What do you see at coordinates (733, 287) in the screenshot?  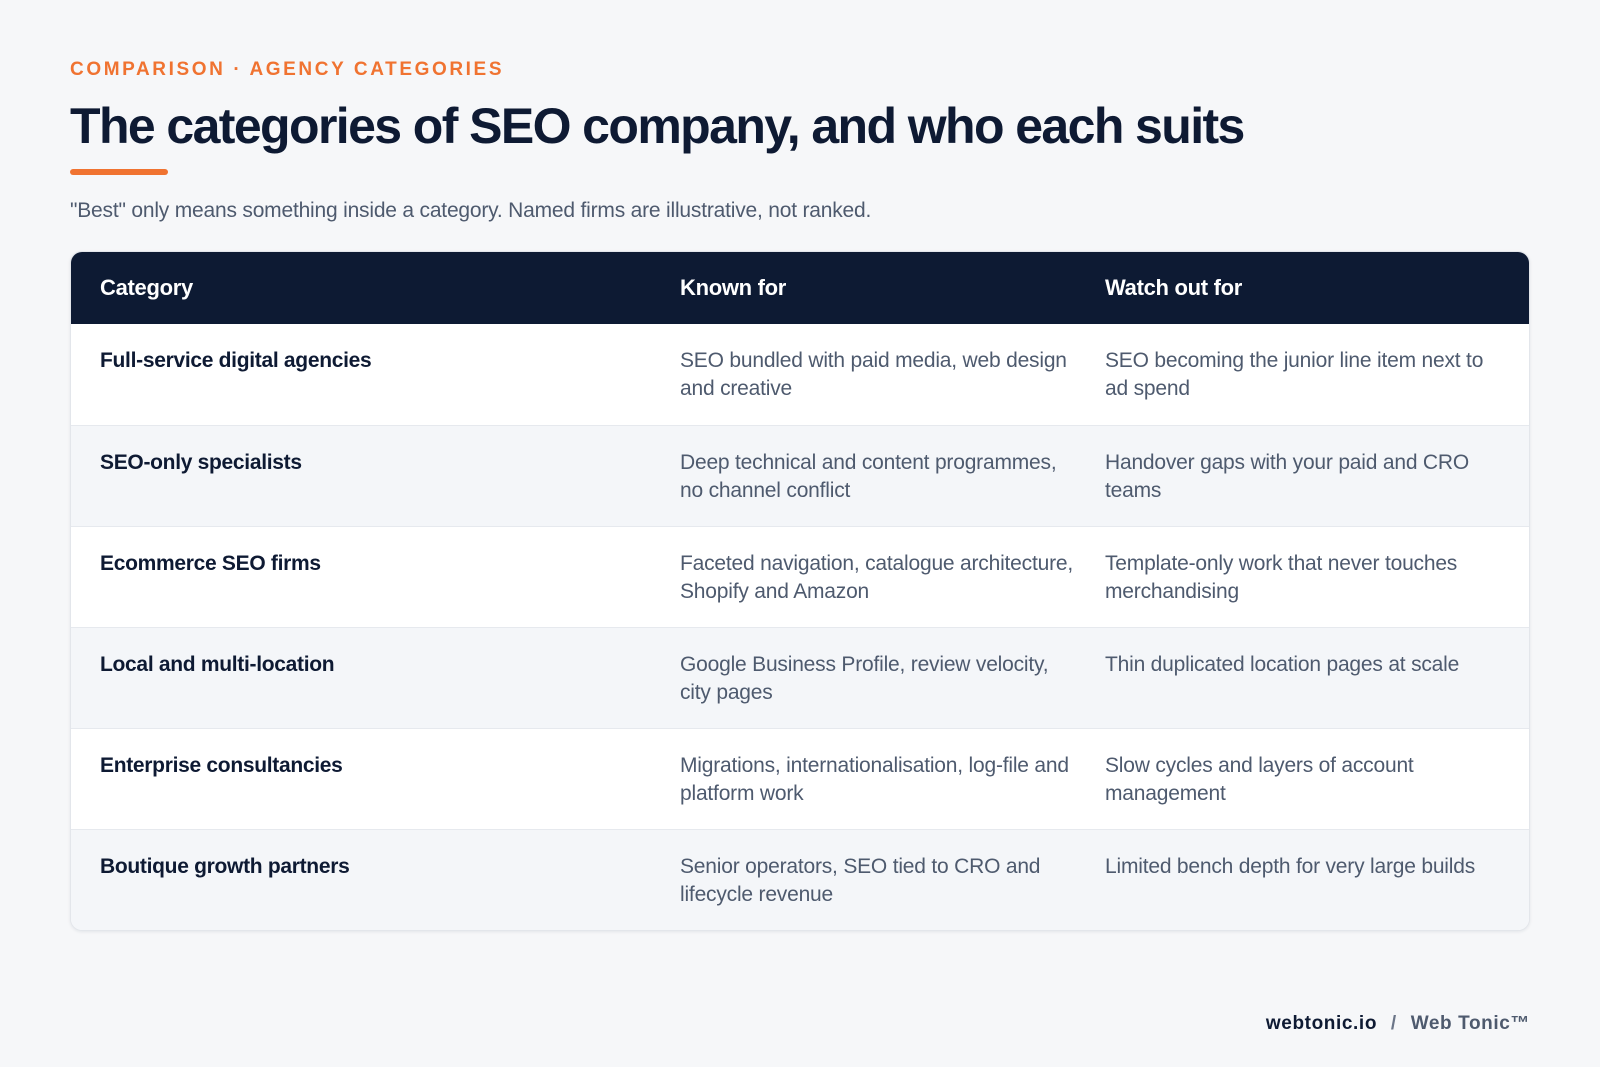 I see `column-header-known-for: Known for` at bounding box center [733, 287].